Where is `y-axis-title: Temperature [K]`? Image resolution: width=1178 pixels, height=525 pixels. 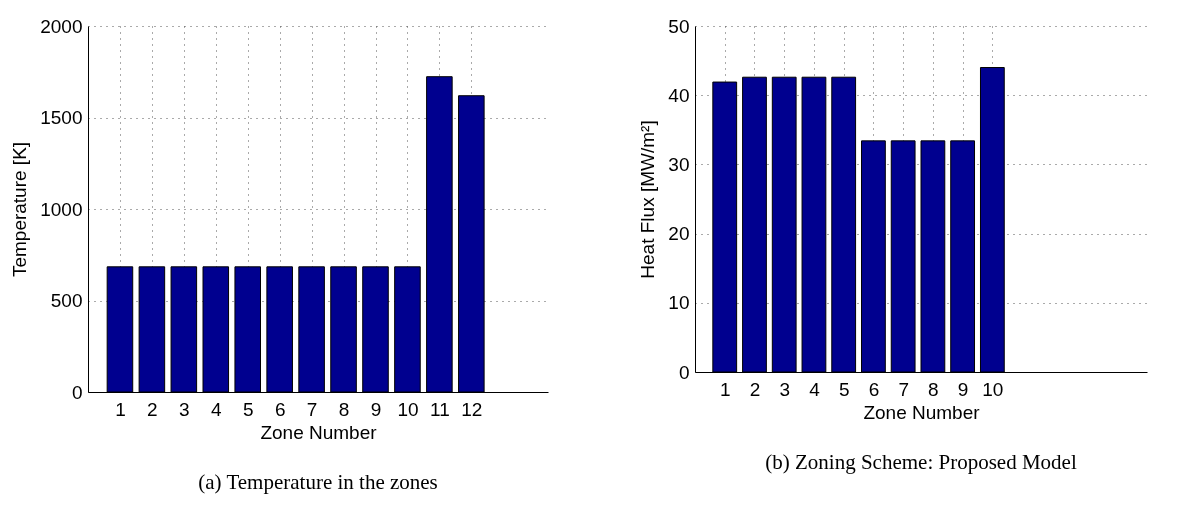
y-axis-title: Temperature [K] is located at coordinates (20, 209).